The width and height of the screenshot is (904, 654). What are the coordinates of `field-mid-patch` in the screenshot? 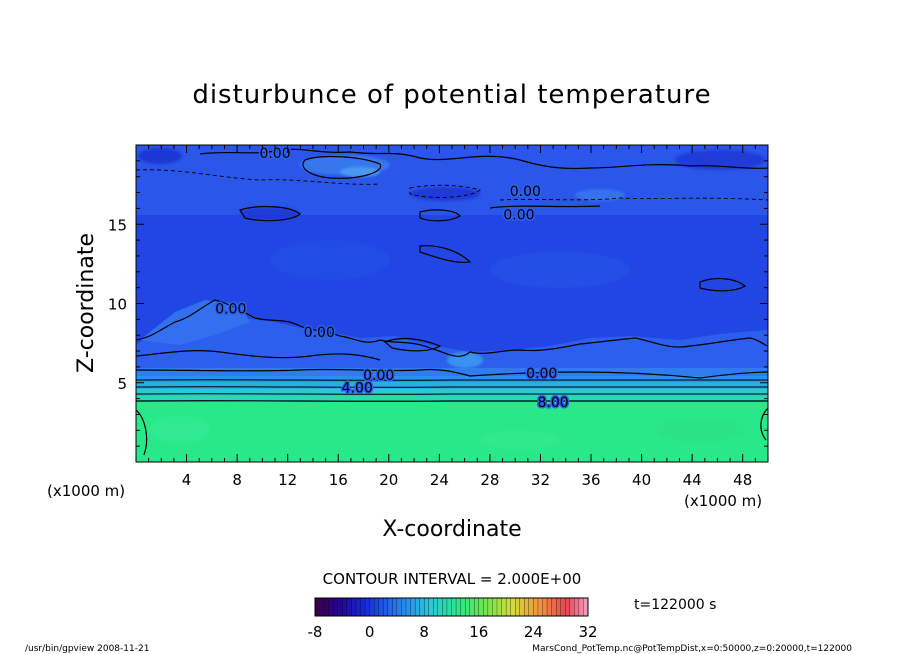 It's located at (195, 322).